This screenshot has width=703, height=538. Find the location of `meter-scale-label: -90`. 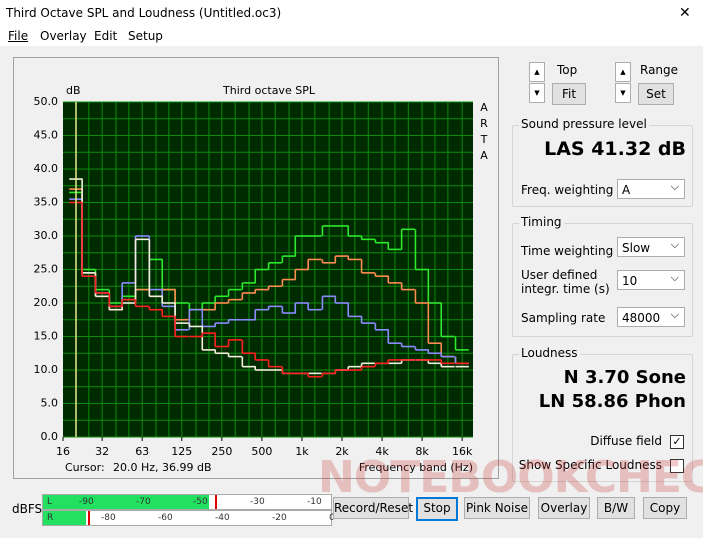

meter-scale-label: -90 is located at coordinates (86, 502).